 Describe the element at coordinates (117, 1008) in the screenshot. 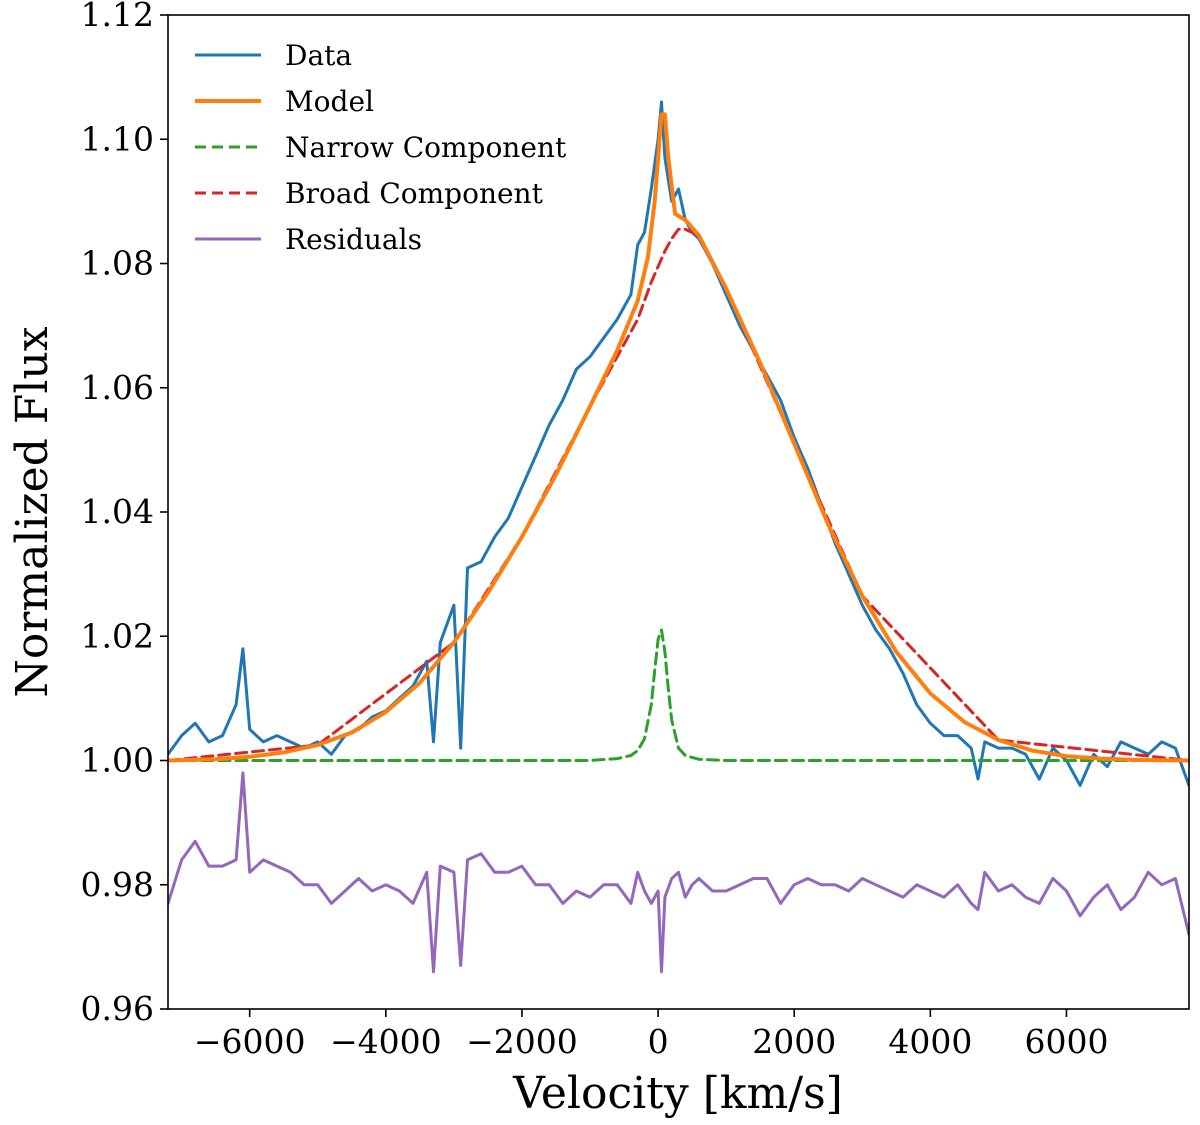

I see `y-tick-label: 0.96` at that location.